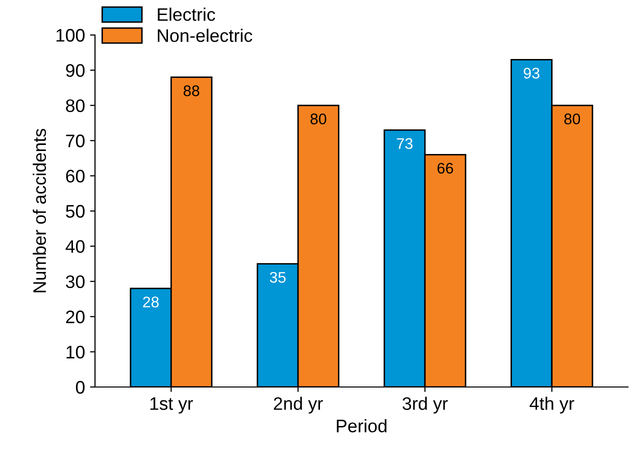  I want to click on data-label: 93, so click(532, 73).